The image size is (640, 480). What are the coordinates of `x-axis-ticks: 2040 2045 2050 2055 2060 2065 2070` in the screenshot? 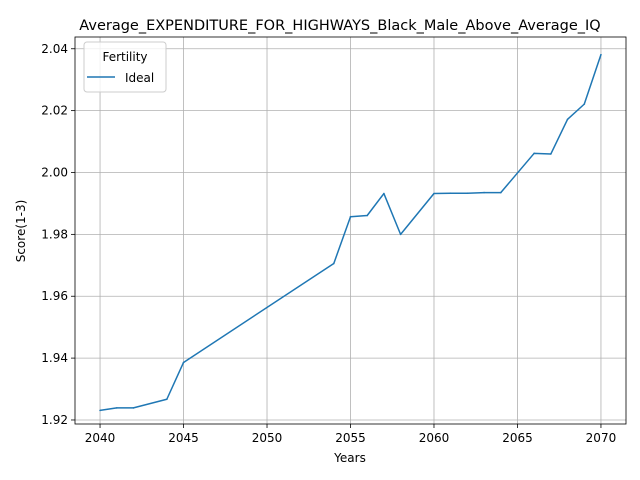 It's located at (350, 434).